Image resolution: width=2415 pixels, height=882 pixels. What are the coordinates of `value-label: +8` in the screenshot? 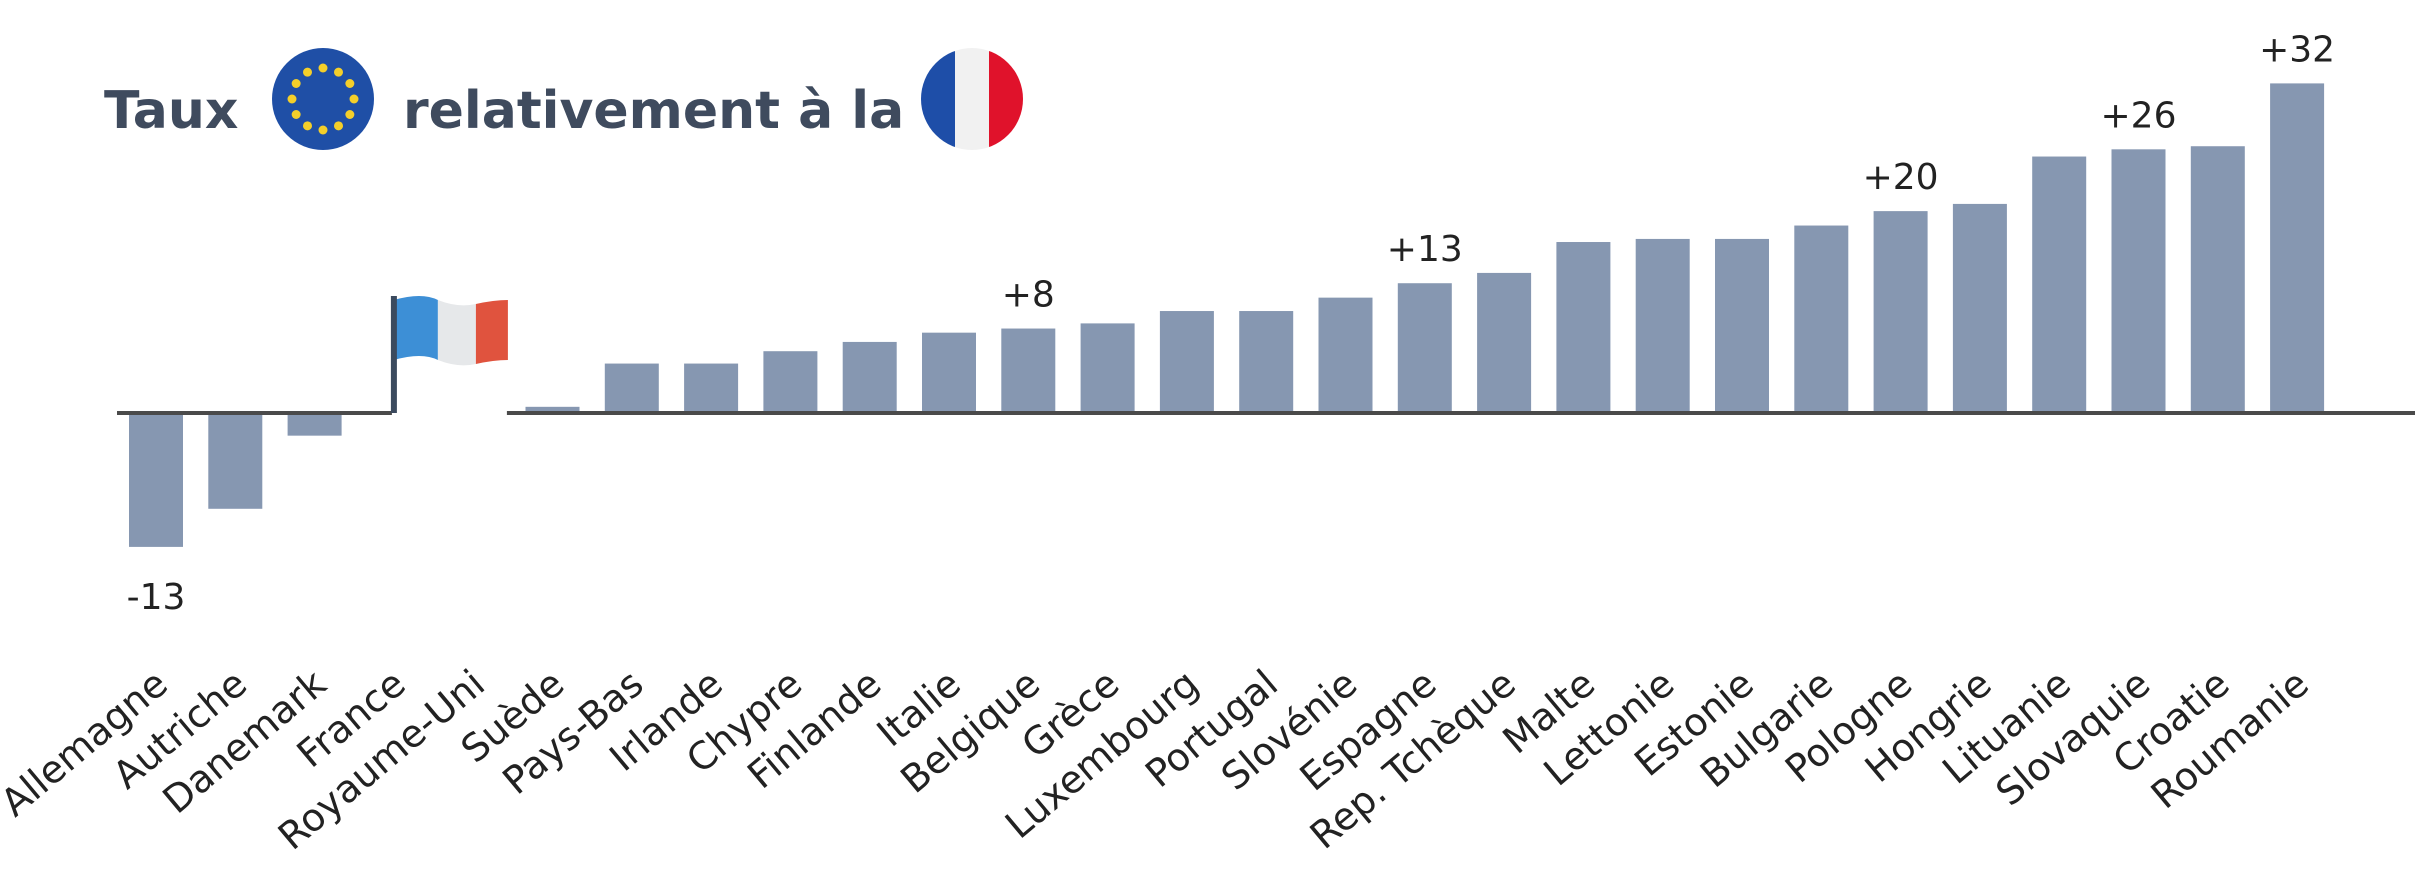 It's located at (1028, 295).